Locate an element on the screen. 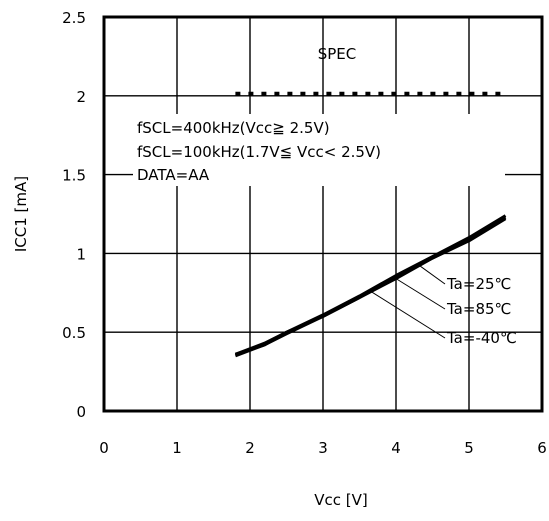 The height and width of the screenshot is (521, 549). y-tick-label: 2.5 is located at coordinates (74, 18).